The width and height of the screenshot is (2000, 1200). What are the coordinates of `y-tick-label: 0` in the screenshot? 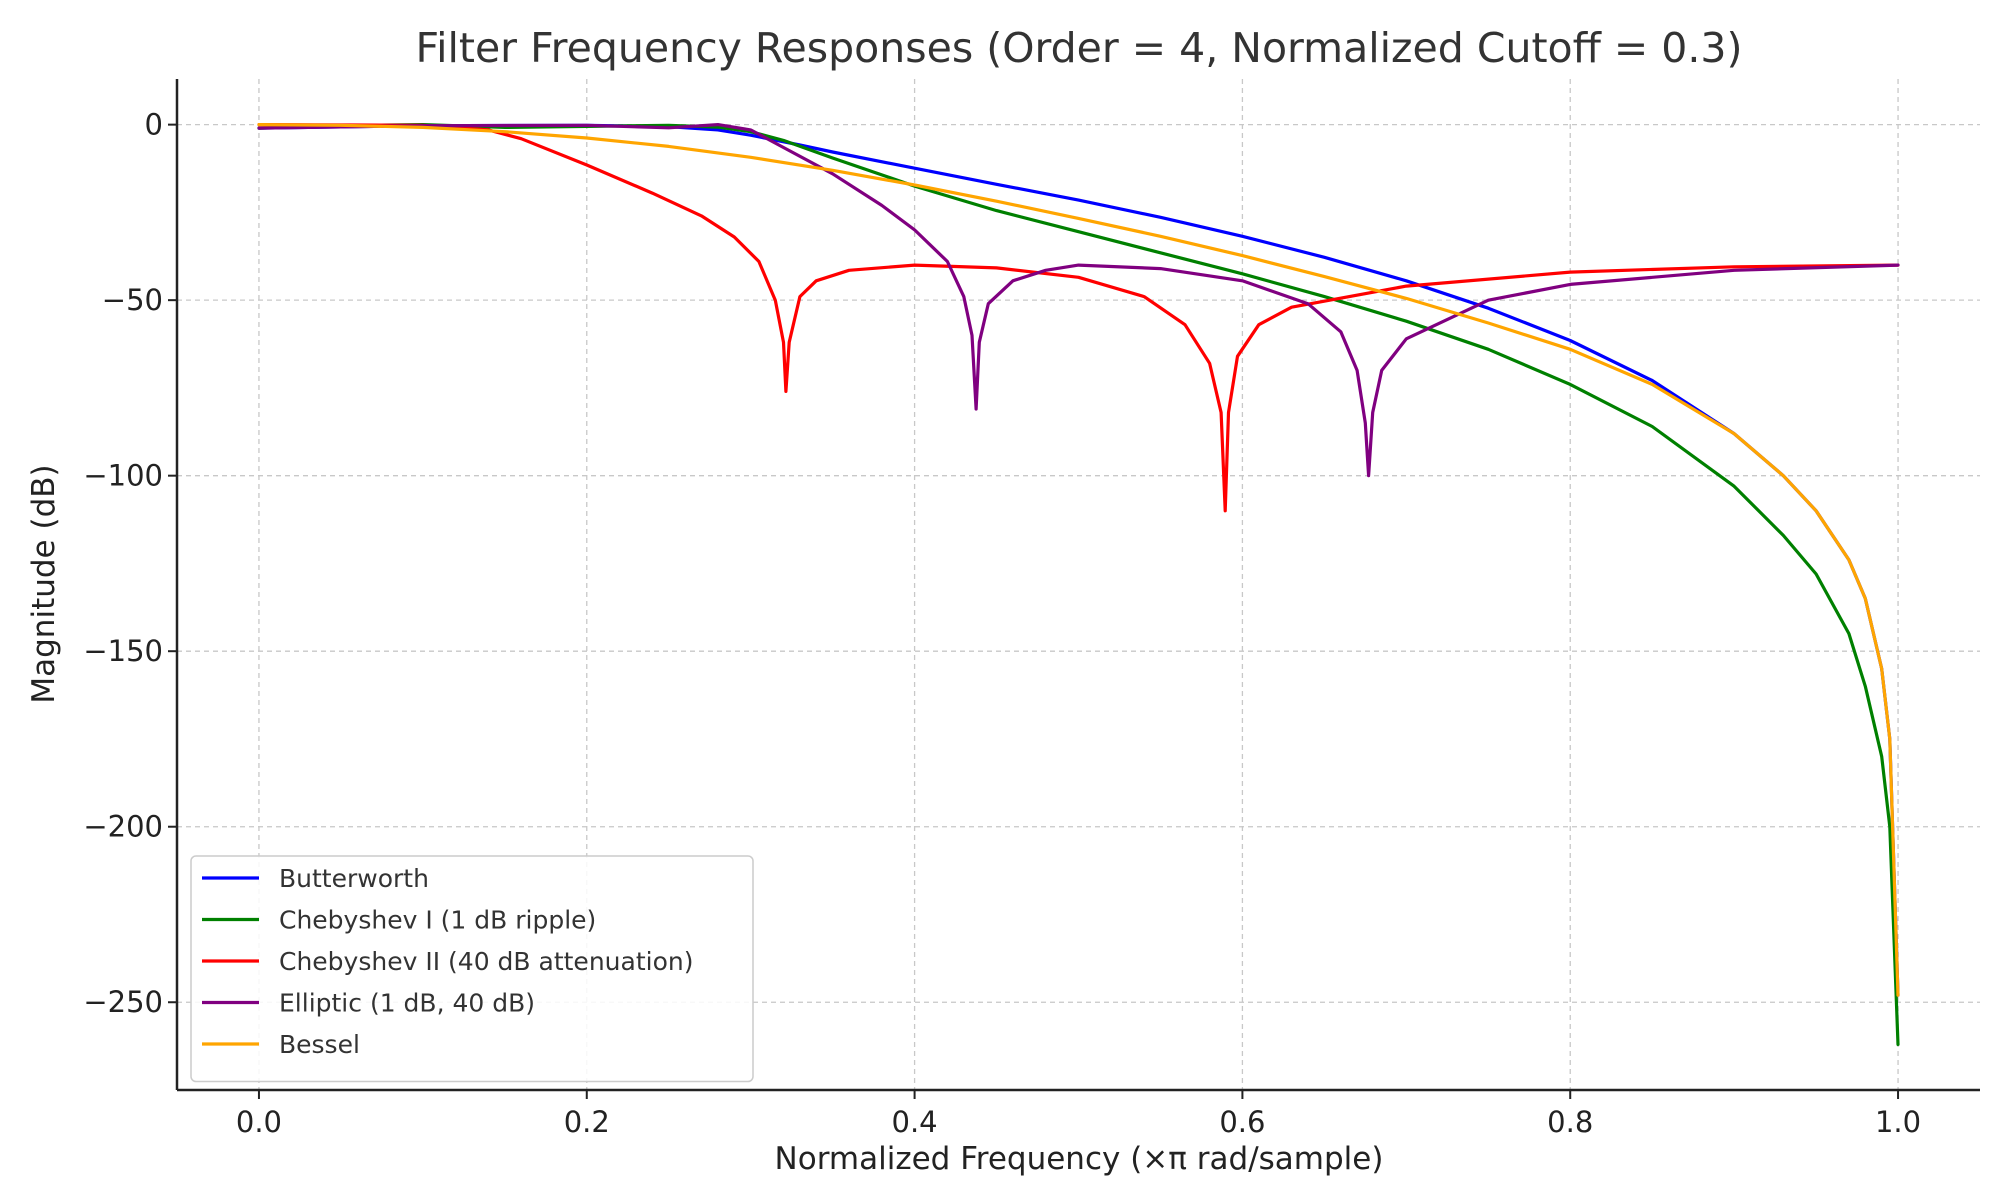 It's located at (154, 125).